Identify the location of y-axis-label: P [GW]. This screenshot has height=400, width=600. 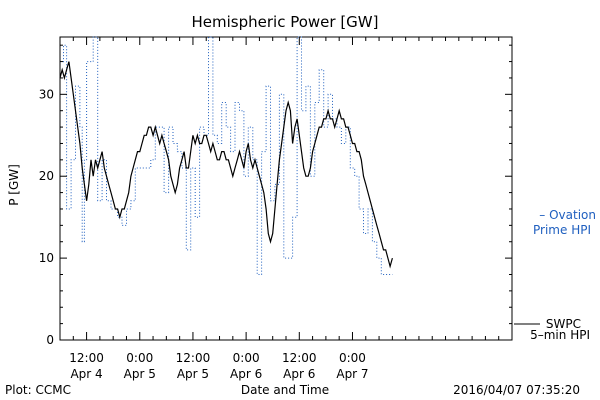
(14, 185).